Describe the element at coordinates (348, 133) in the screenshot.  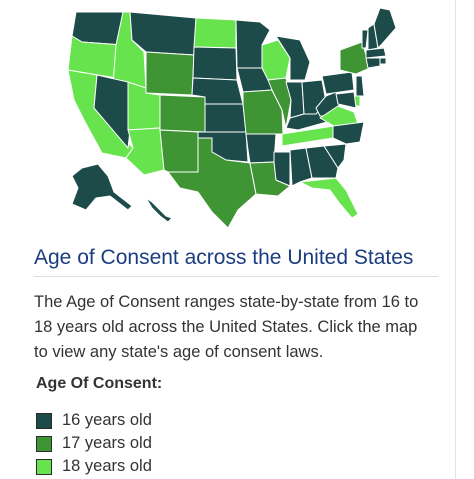
I see `state-nc` at that location.